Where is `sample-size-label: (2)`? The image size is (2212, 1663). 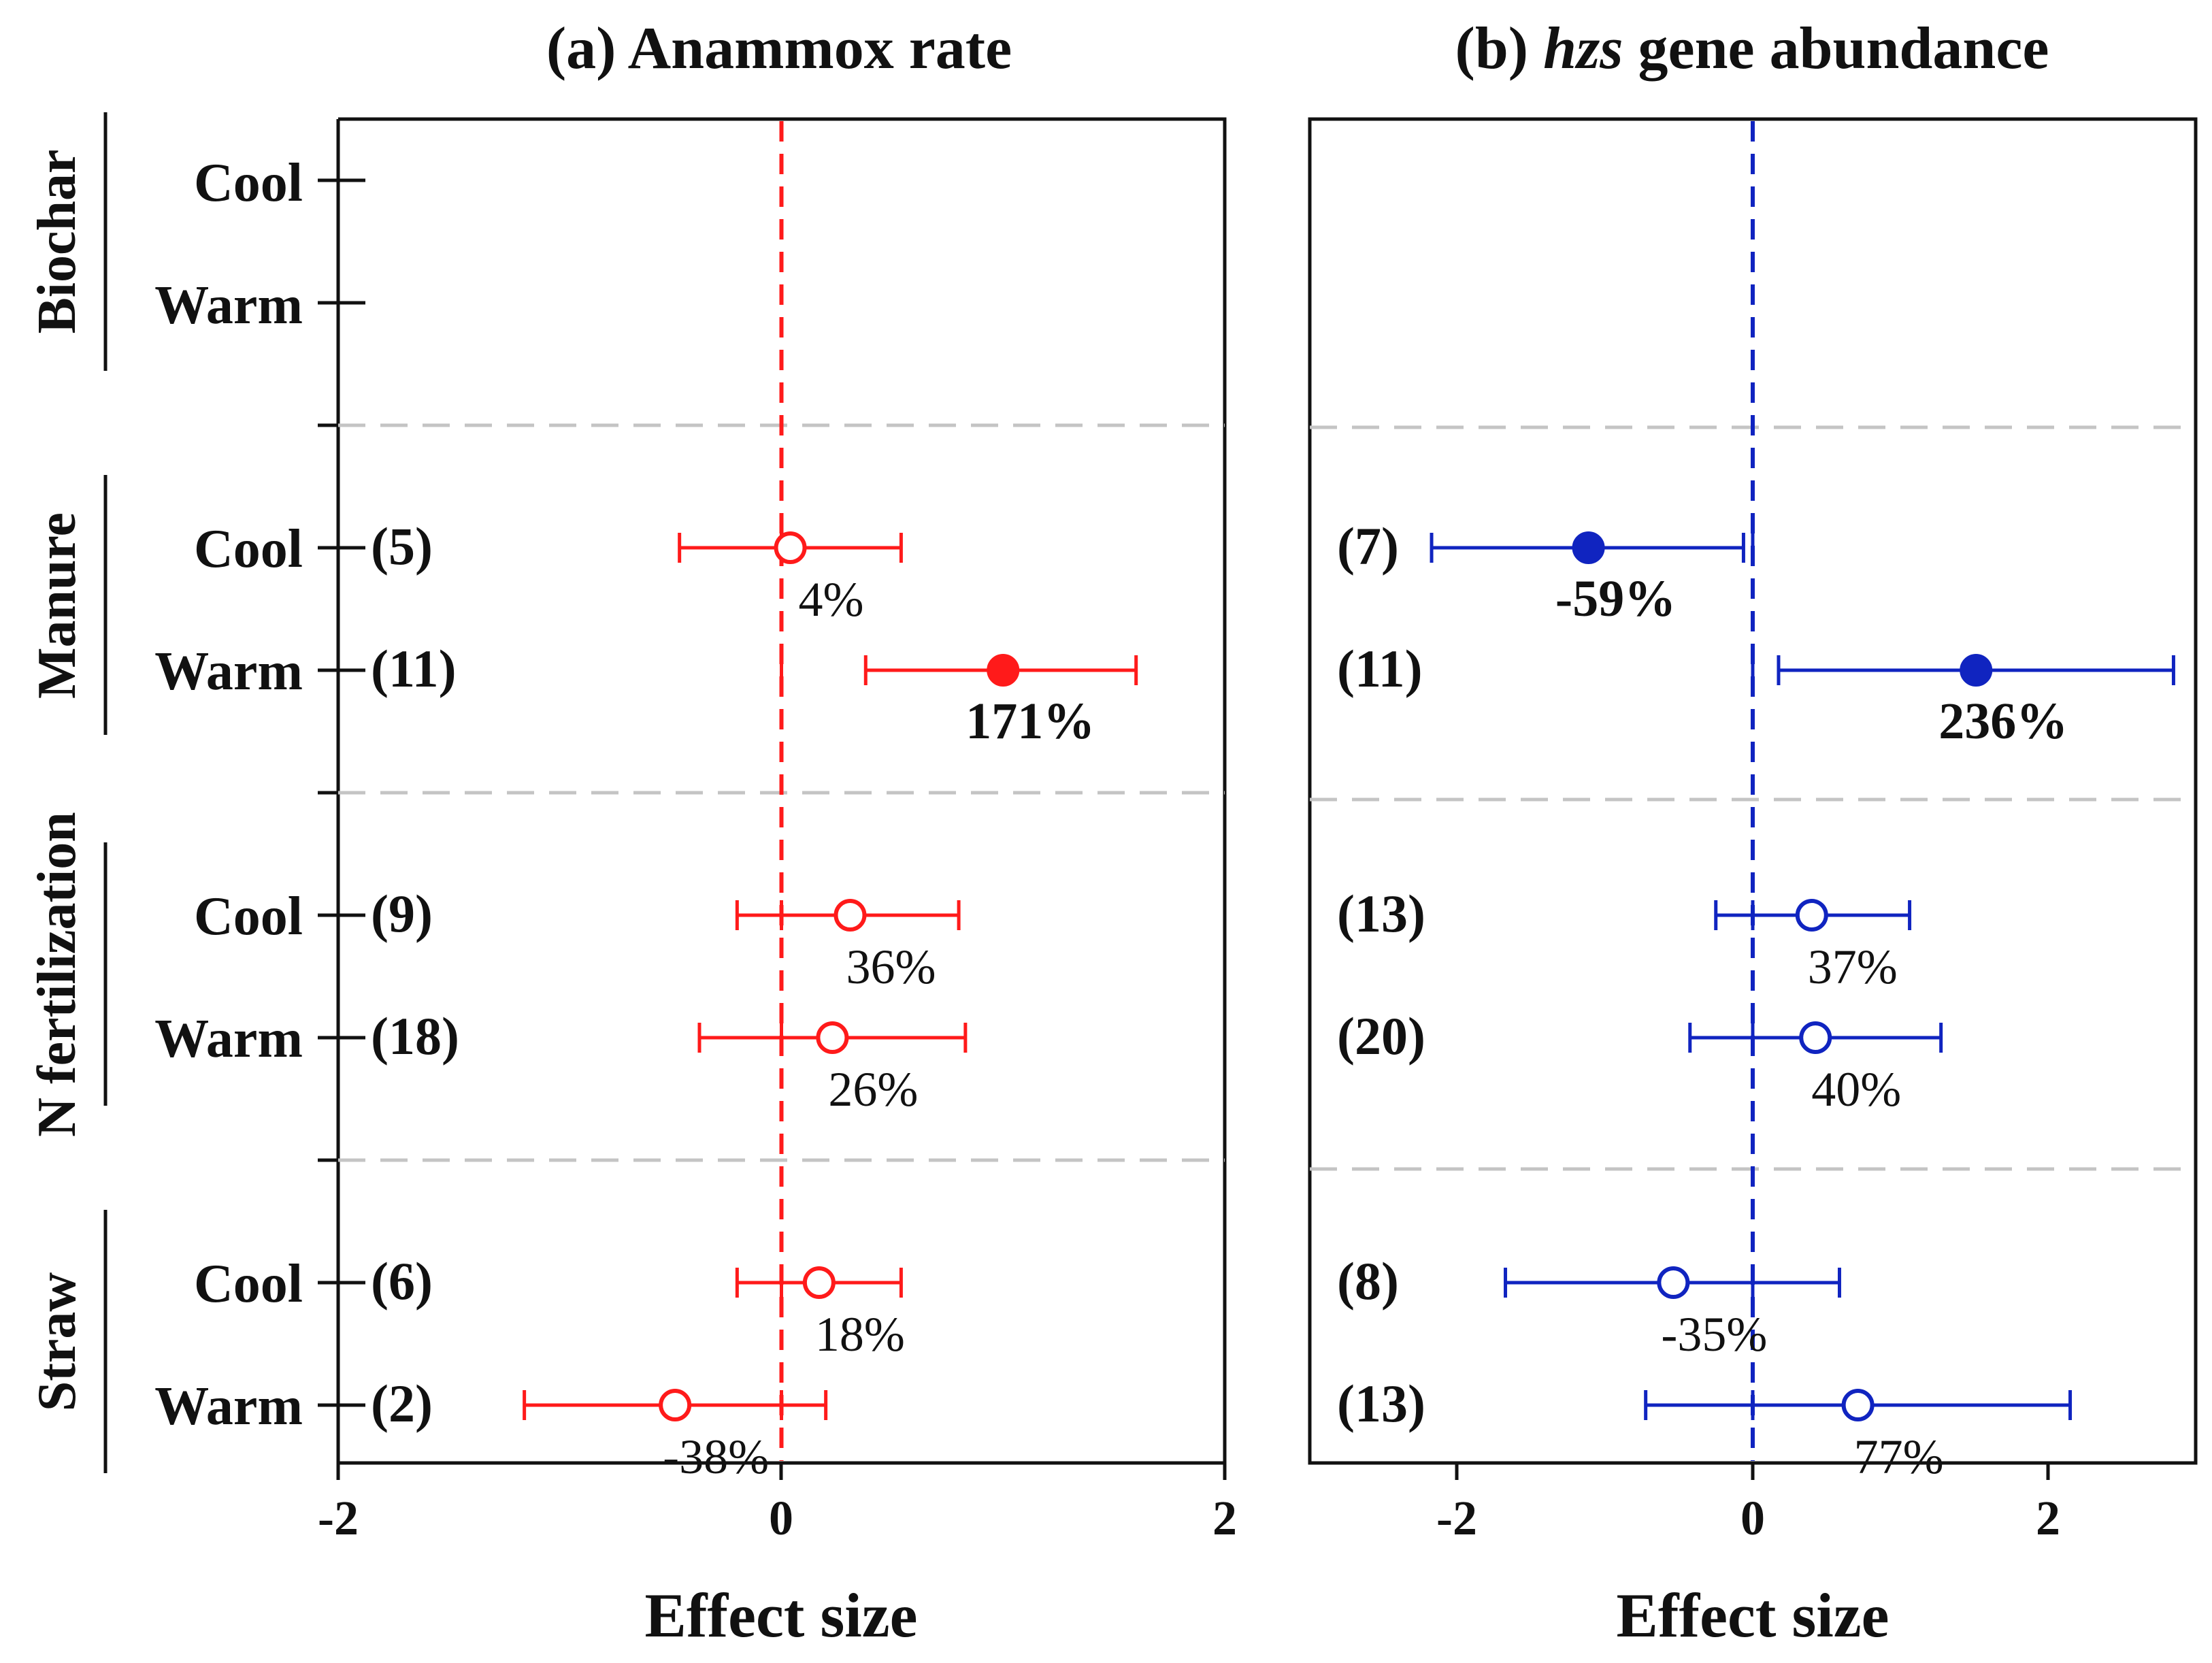
sample-size-label: (2) is located at coordinates (402, 1403).